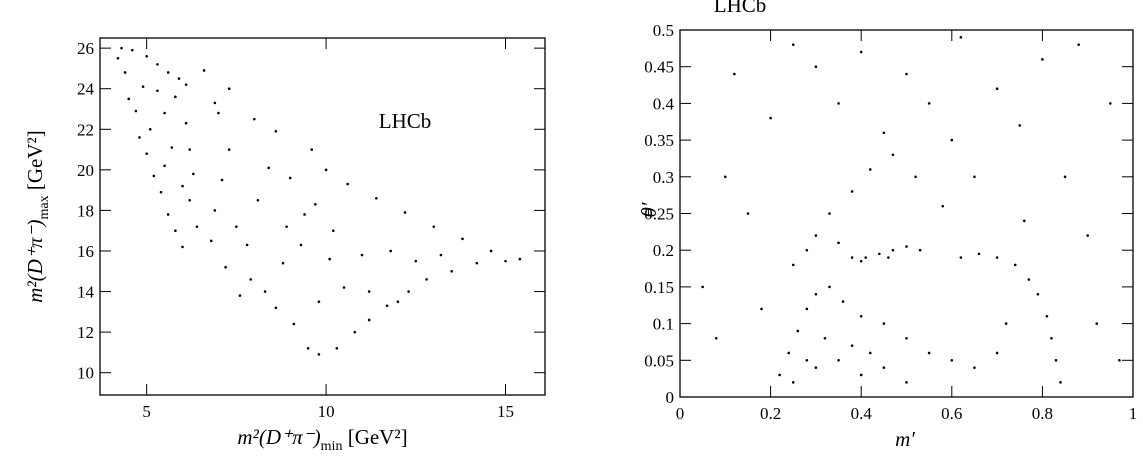  Describe the element at coordinates (649, 209) in the screenshot. I see `y-axis-label: θ′` at that location.